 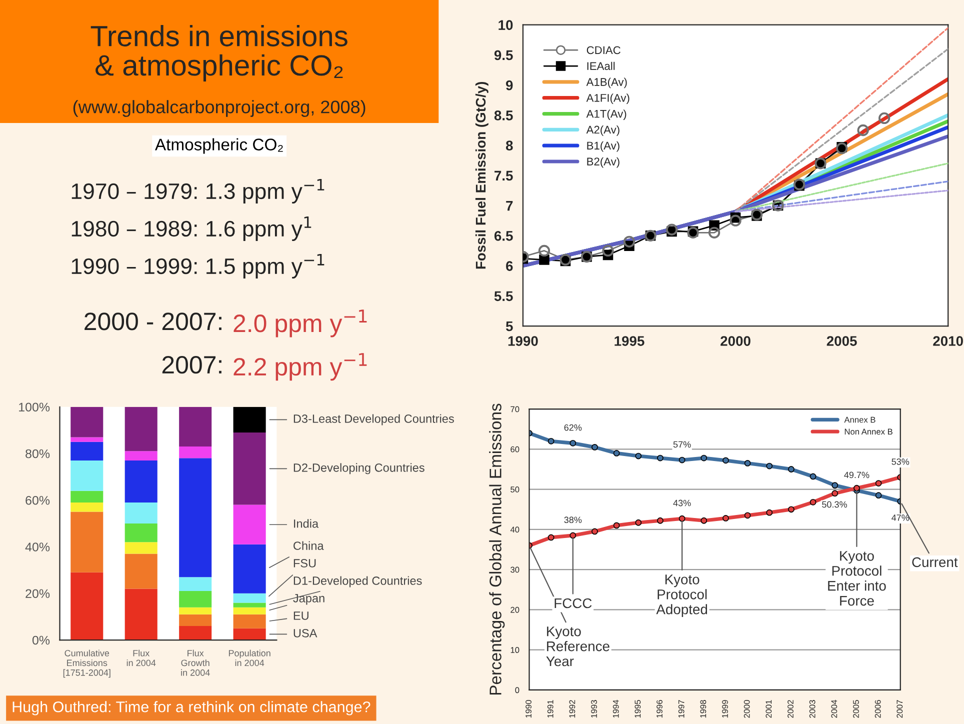 I want to click on x-tick-label: Cumulative Emissions [1751-2004], so click(x=86, y=664).